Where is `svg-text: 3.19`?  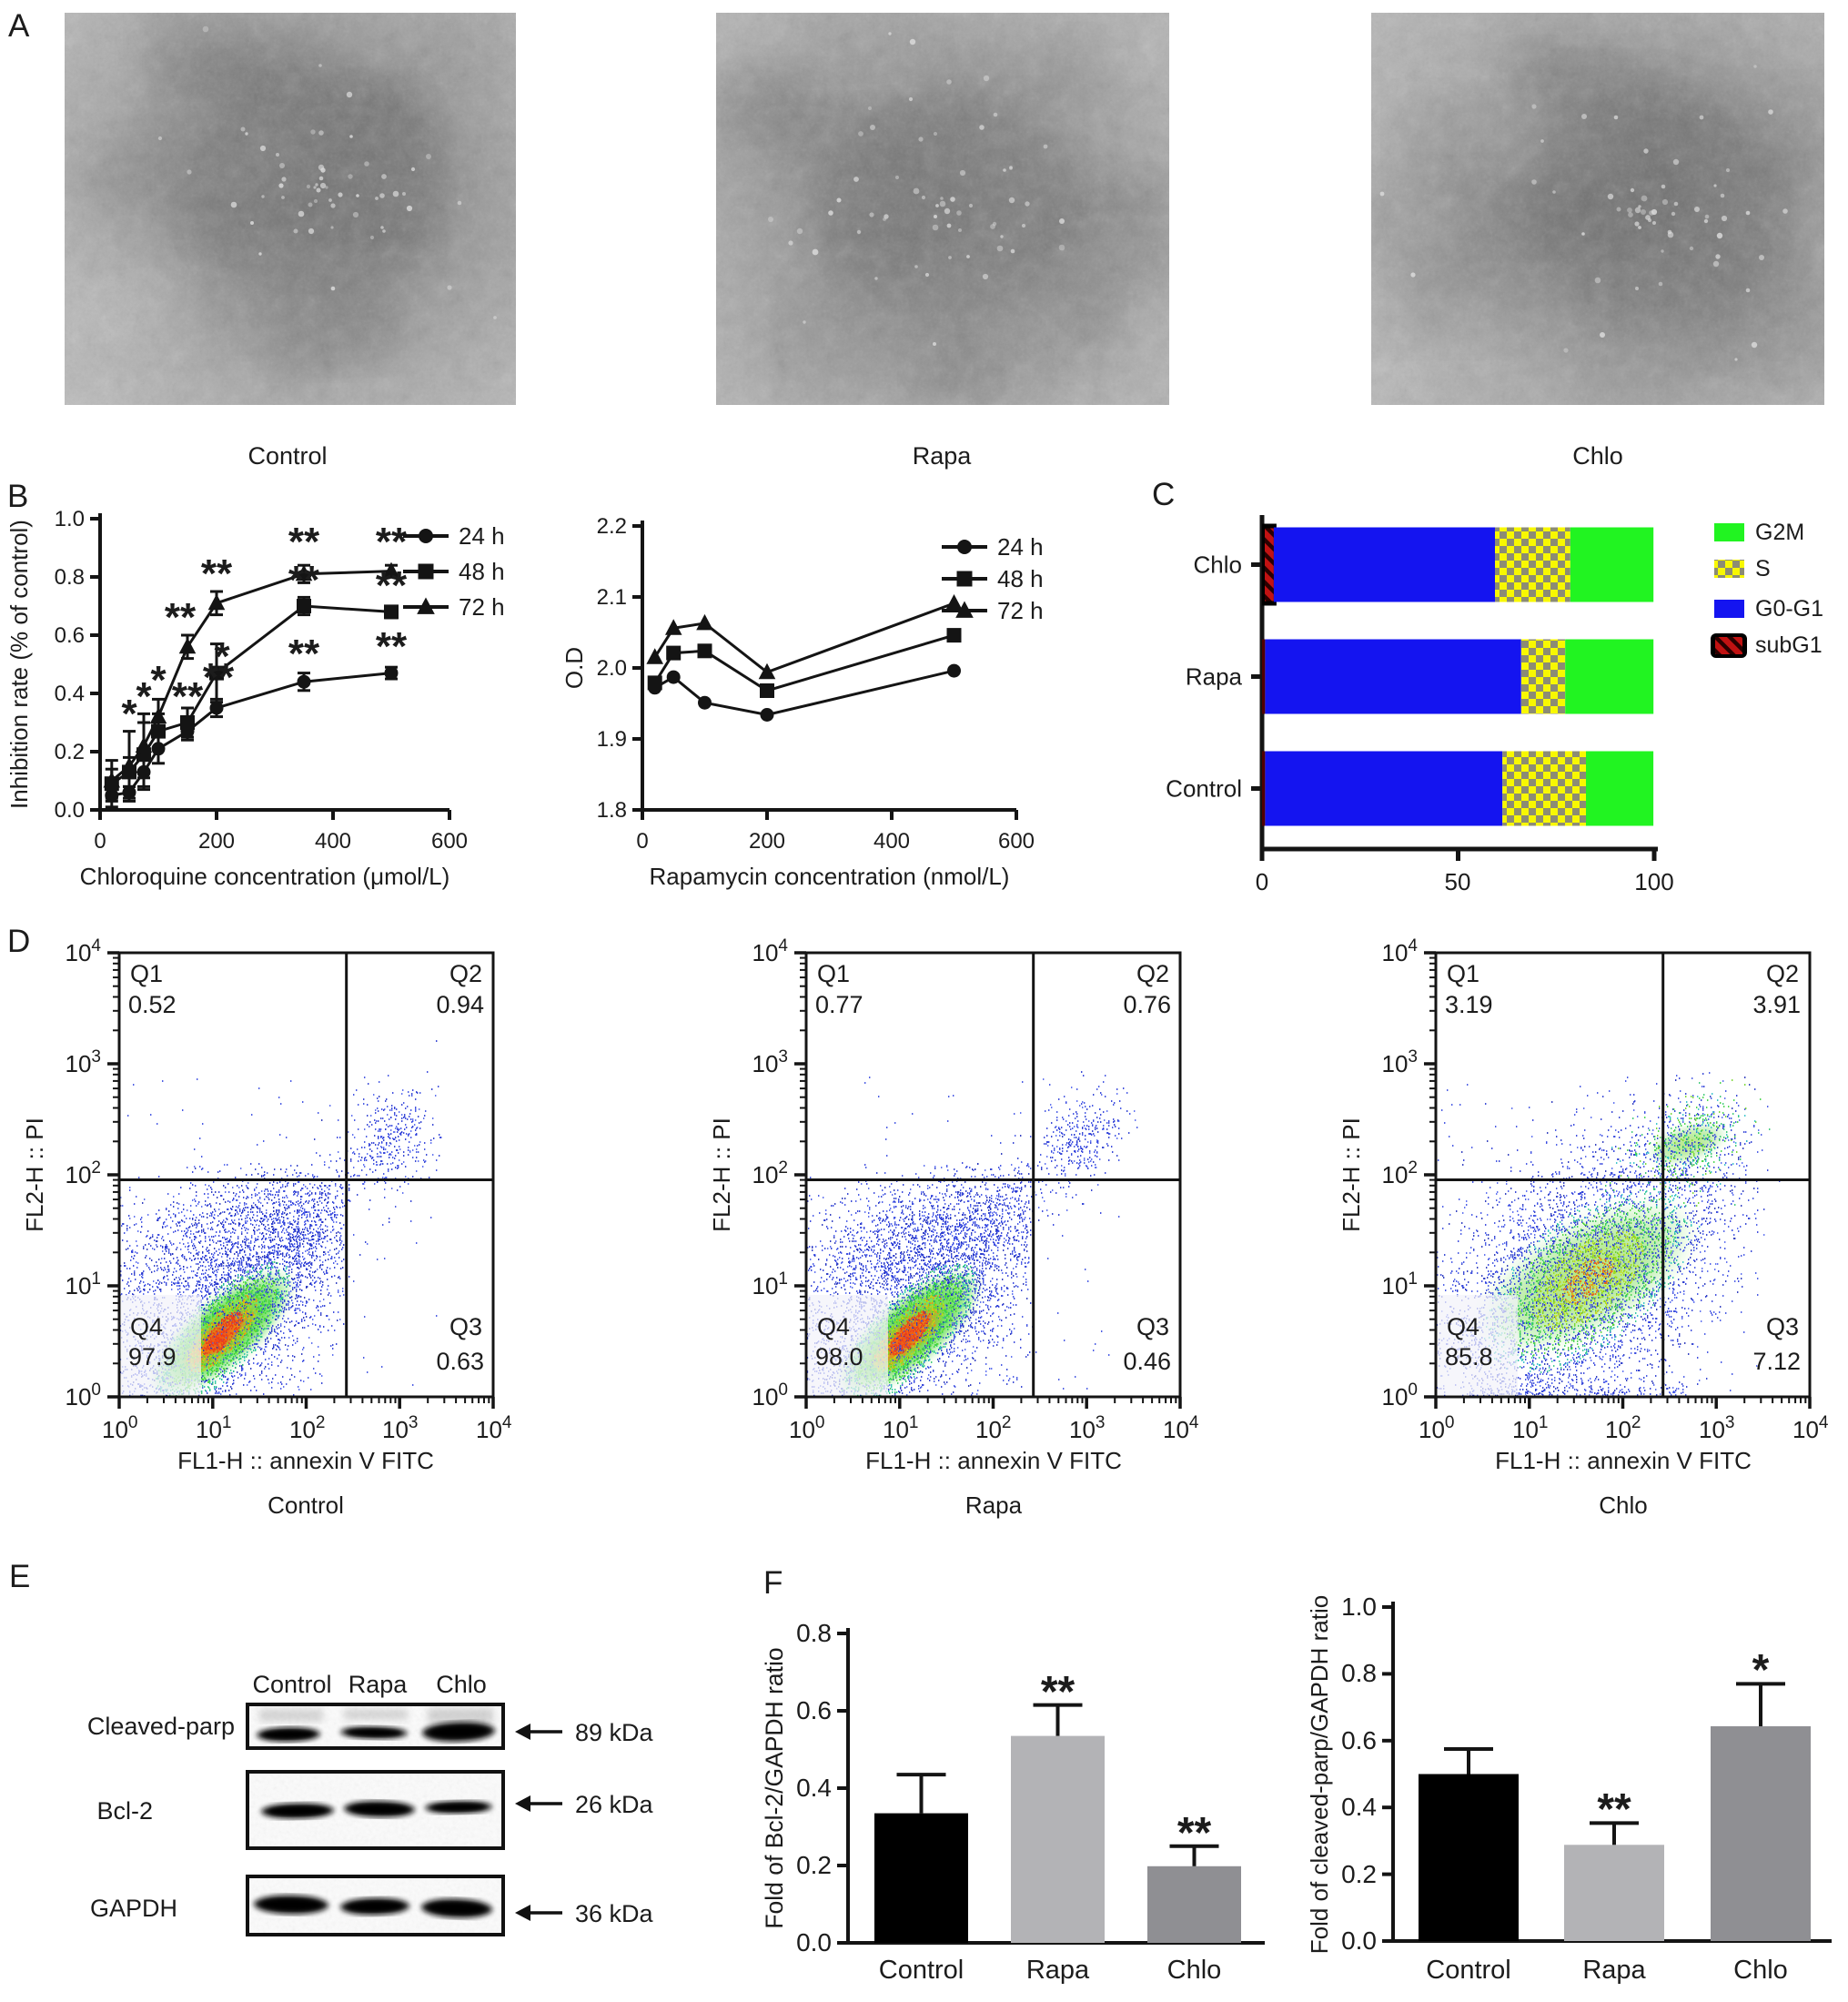 svg-text: 3.19 is located at coordinates (1469, 1005).